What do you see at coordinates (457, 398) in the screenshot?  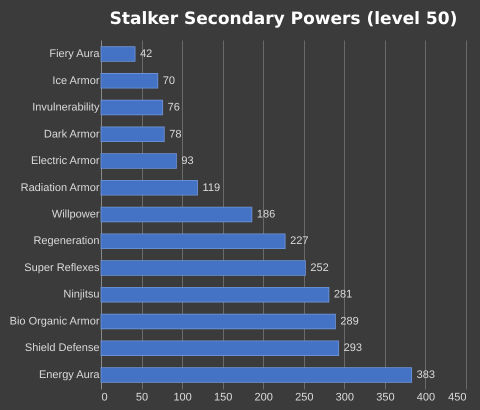 I see `x-tick-label: 450` at bounding box center [457, 398].